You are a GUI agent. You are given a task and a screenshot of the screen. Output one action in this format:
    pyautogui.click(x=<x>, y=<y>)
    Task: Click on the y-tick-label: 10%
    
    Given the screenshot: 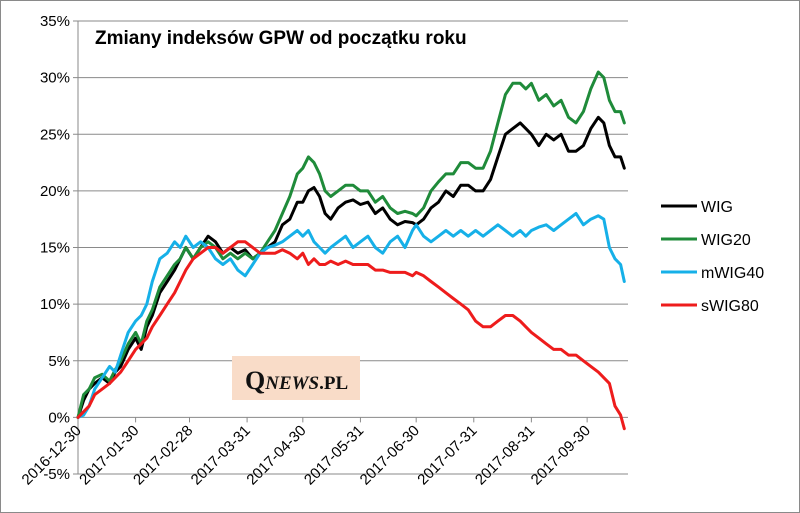 What is the action you would take?
    pyautogui.click(x=55, y=304)
    